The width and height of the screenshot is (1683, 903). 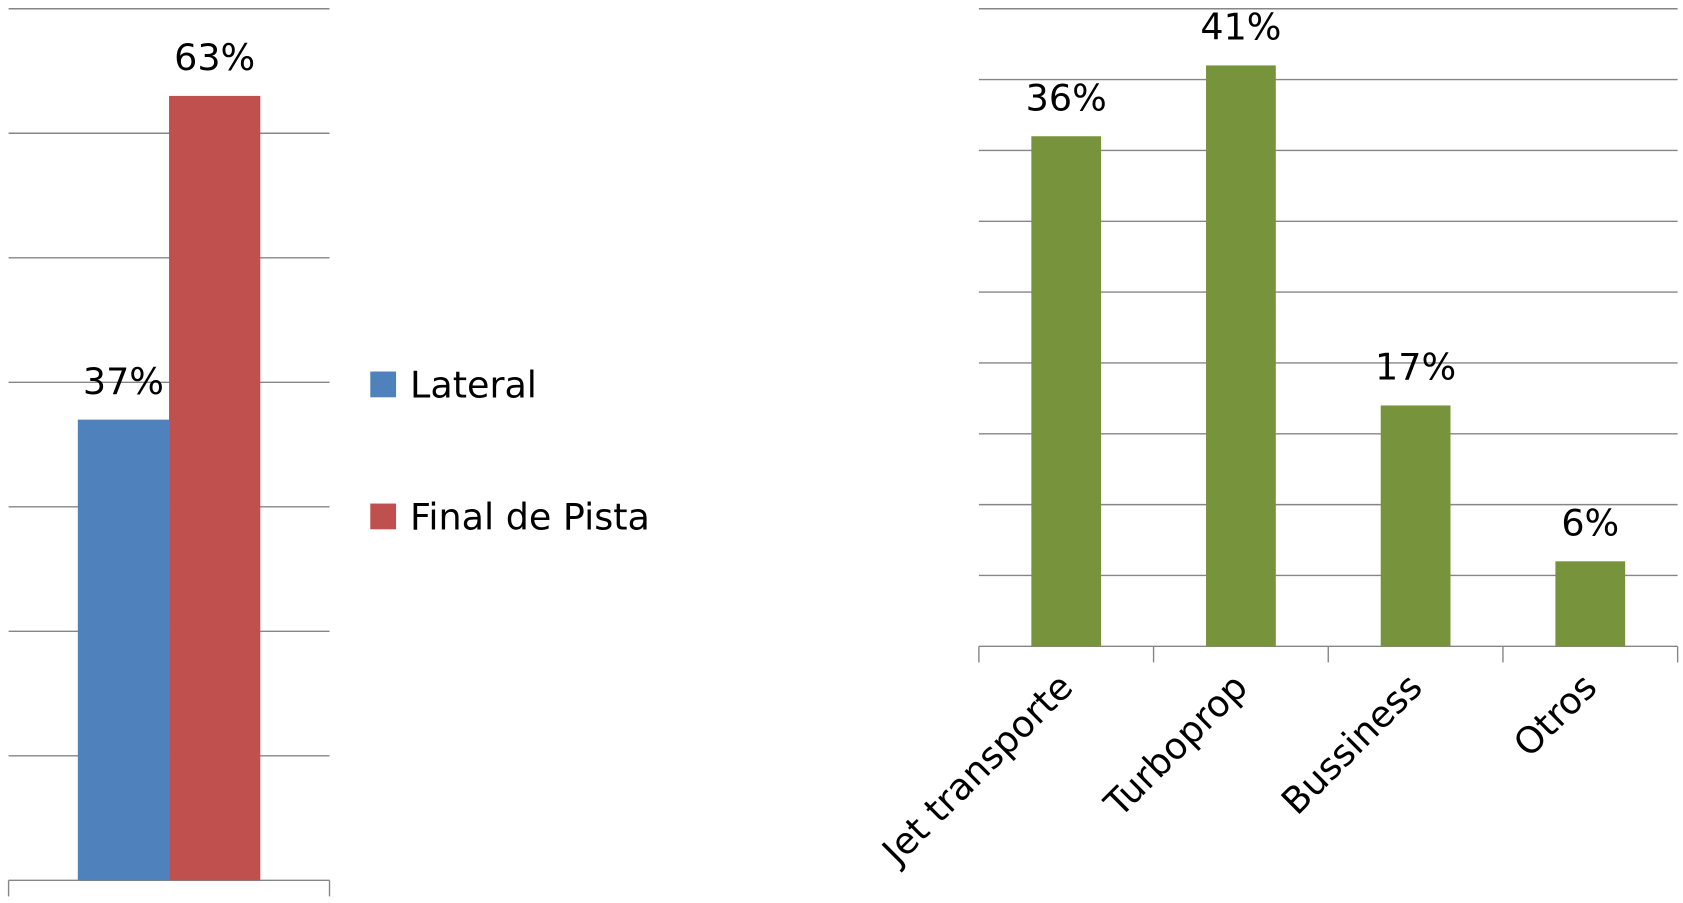 What do you see at coordinates (530, 516) in the screenshot?
I see `legend-label: Final de Pista` at bounding box center [530, 516].